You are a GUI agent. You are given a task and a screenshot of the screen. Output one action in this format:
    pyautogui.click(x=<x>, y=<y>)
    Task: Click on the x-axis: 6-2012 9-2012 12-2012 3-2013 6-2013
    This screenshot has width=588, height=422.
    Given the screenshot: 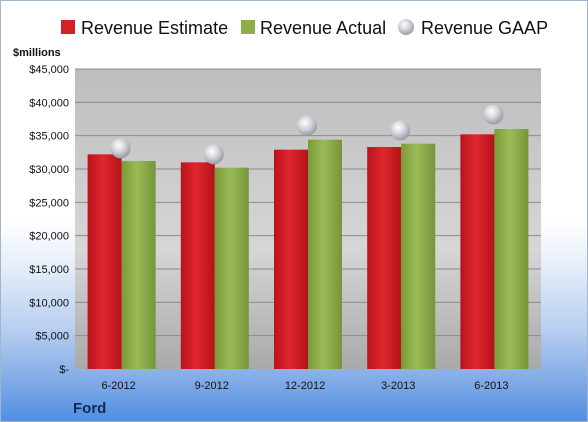 What is the action you would take?
    pyautogui.click(x=304, y=386)
    